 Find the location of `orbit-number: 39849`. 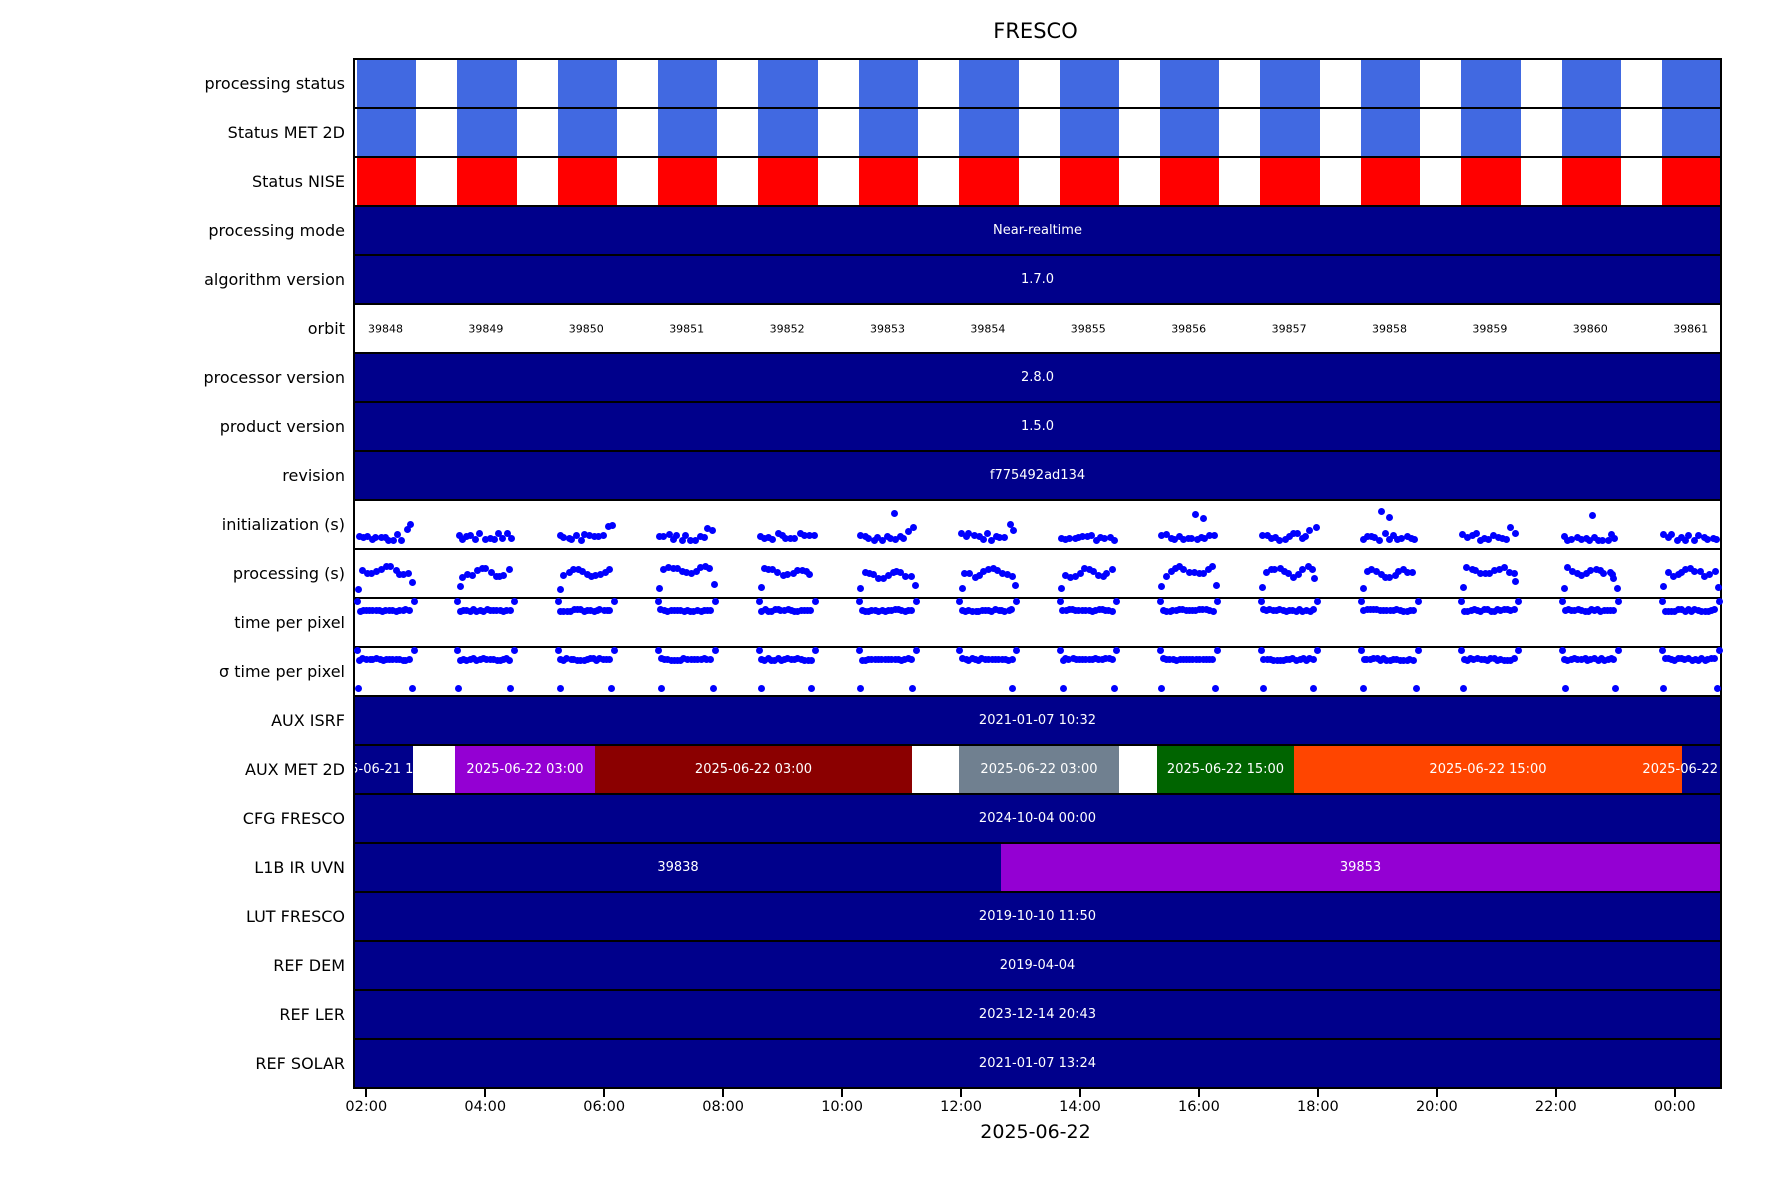

orbit-number: 39849 is located at coordinates (486, 328).